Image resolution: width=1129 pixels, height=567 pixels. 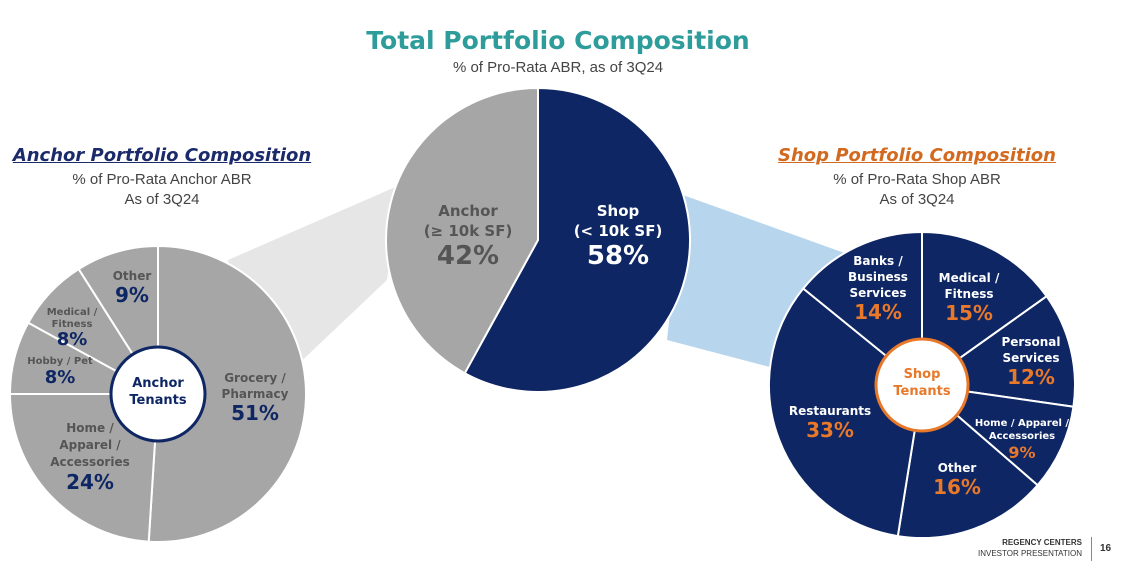 I want to click on total-value-anchor-10k-sf: 42%, so click(x=468, y=256).